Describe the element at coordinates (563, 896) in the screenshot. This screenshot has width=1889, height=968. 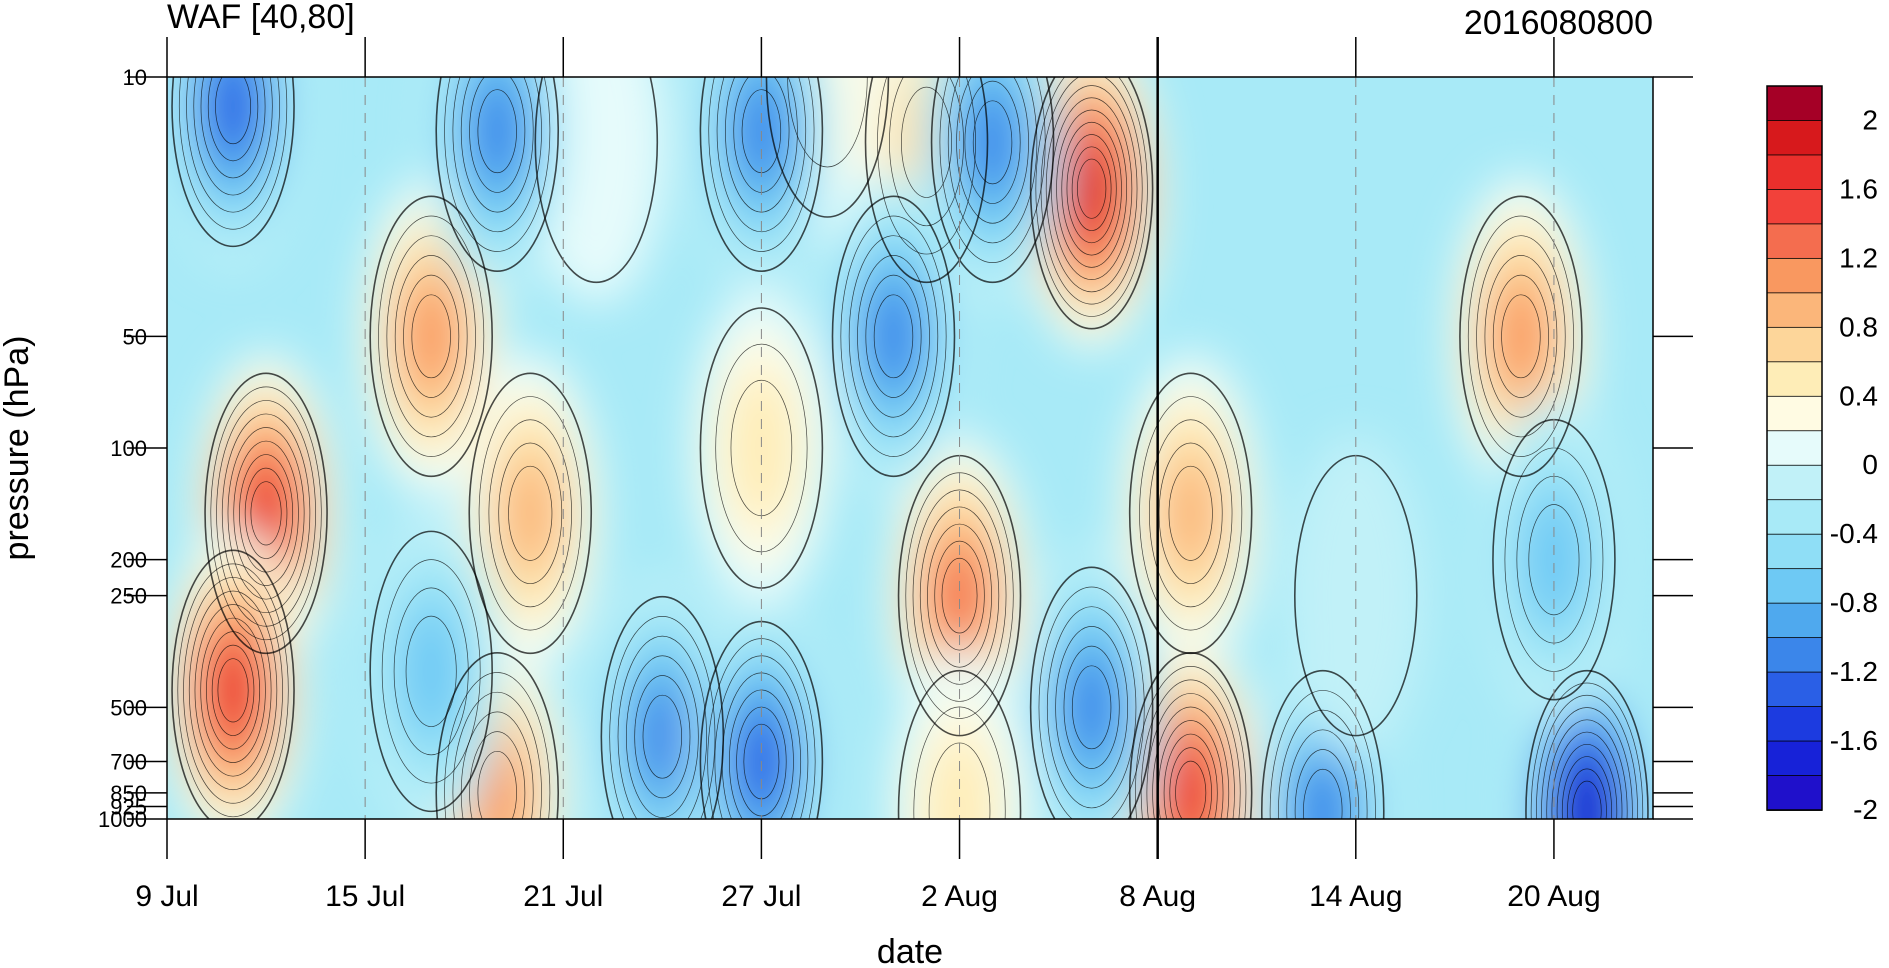
I see `x-tick-label-2: 21 Jul` at that location.